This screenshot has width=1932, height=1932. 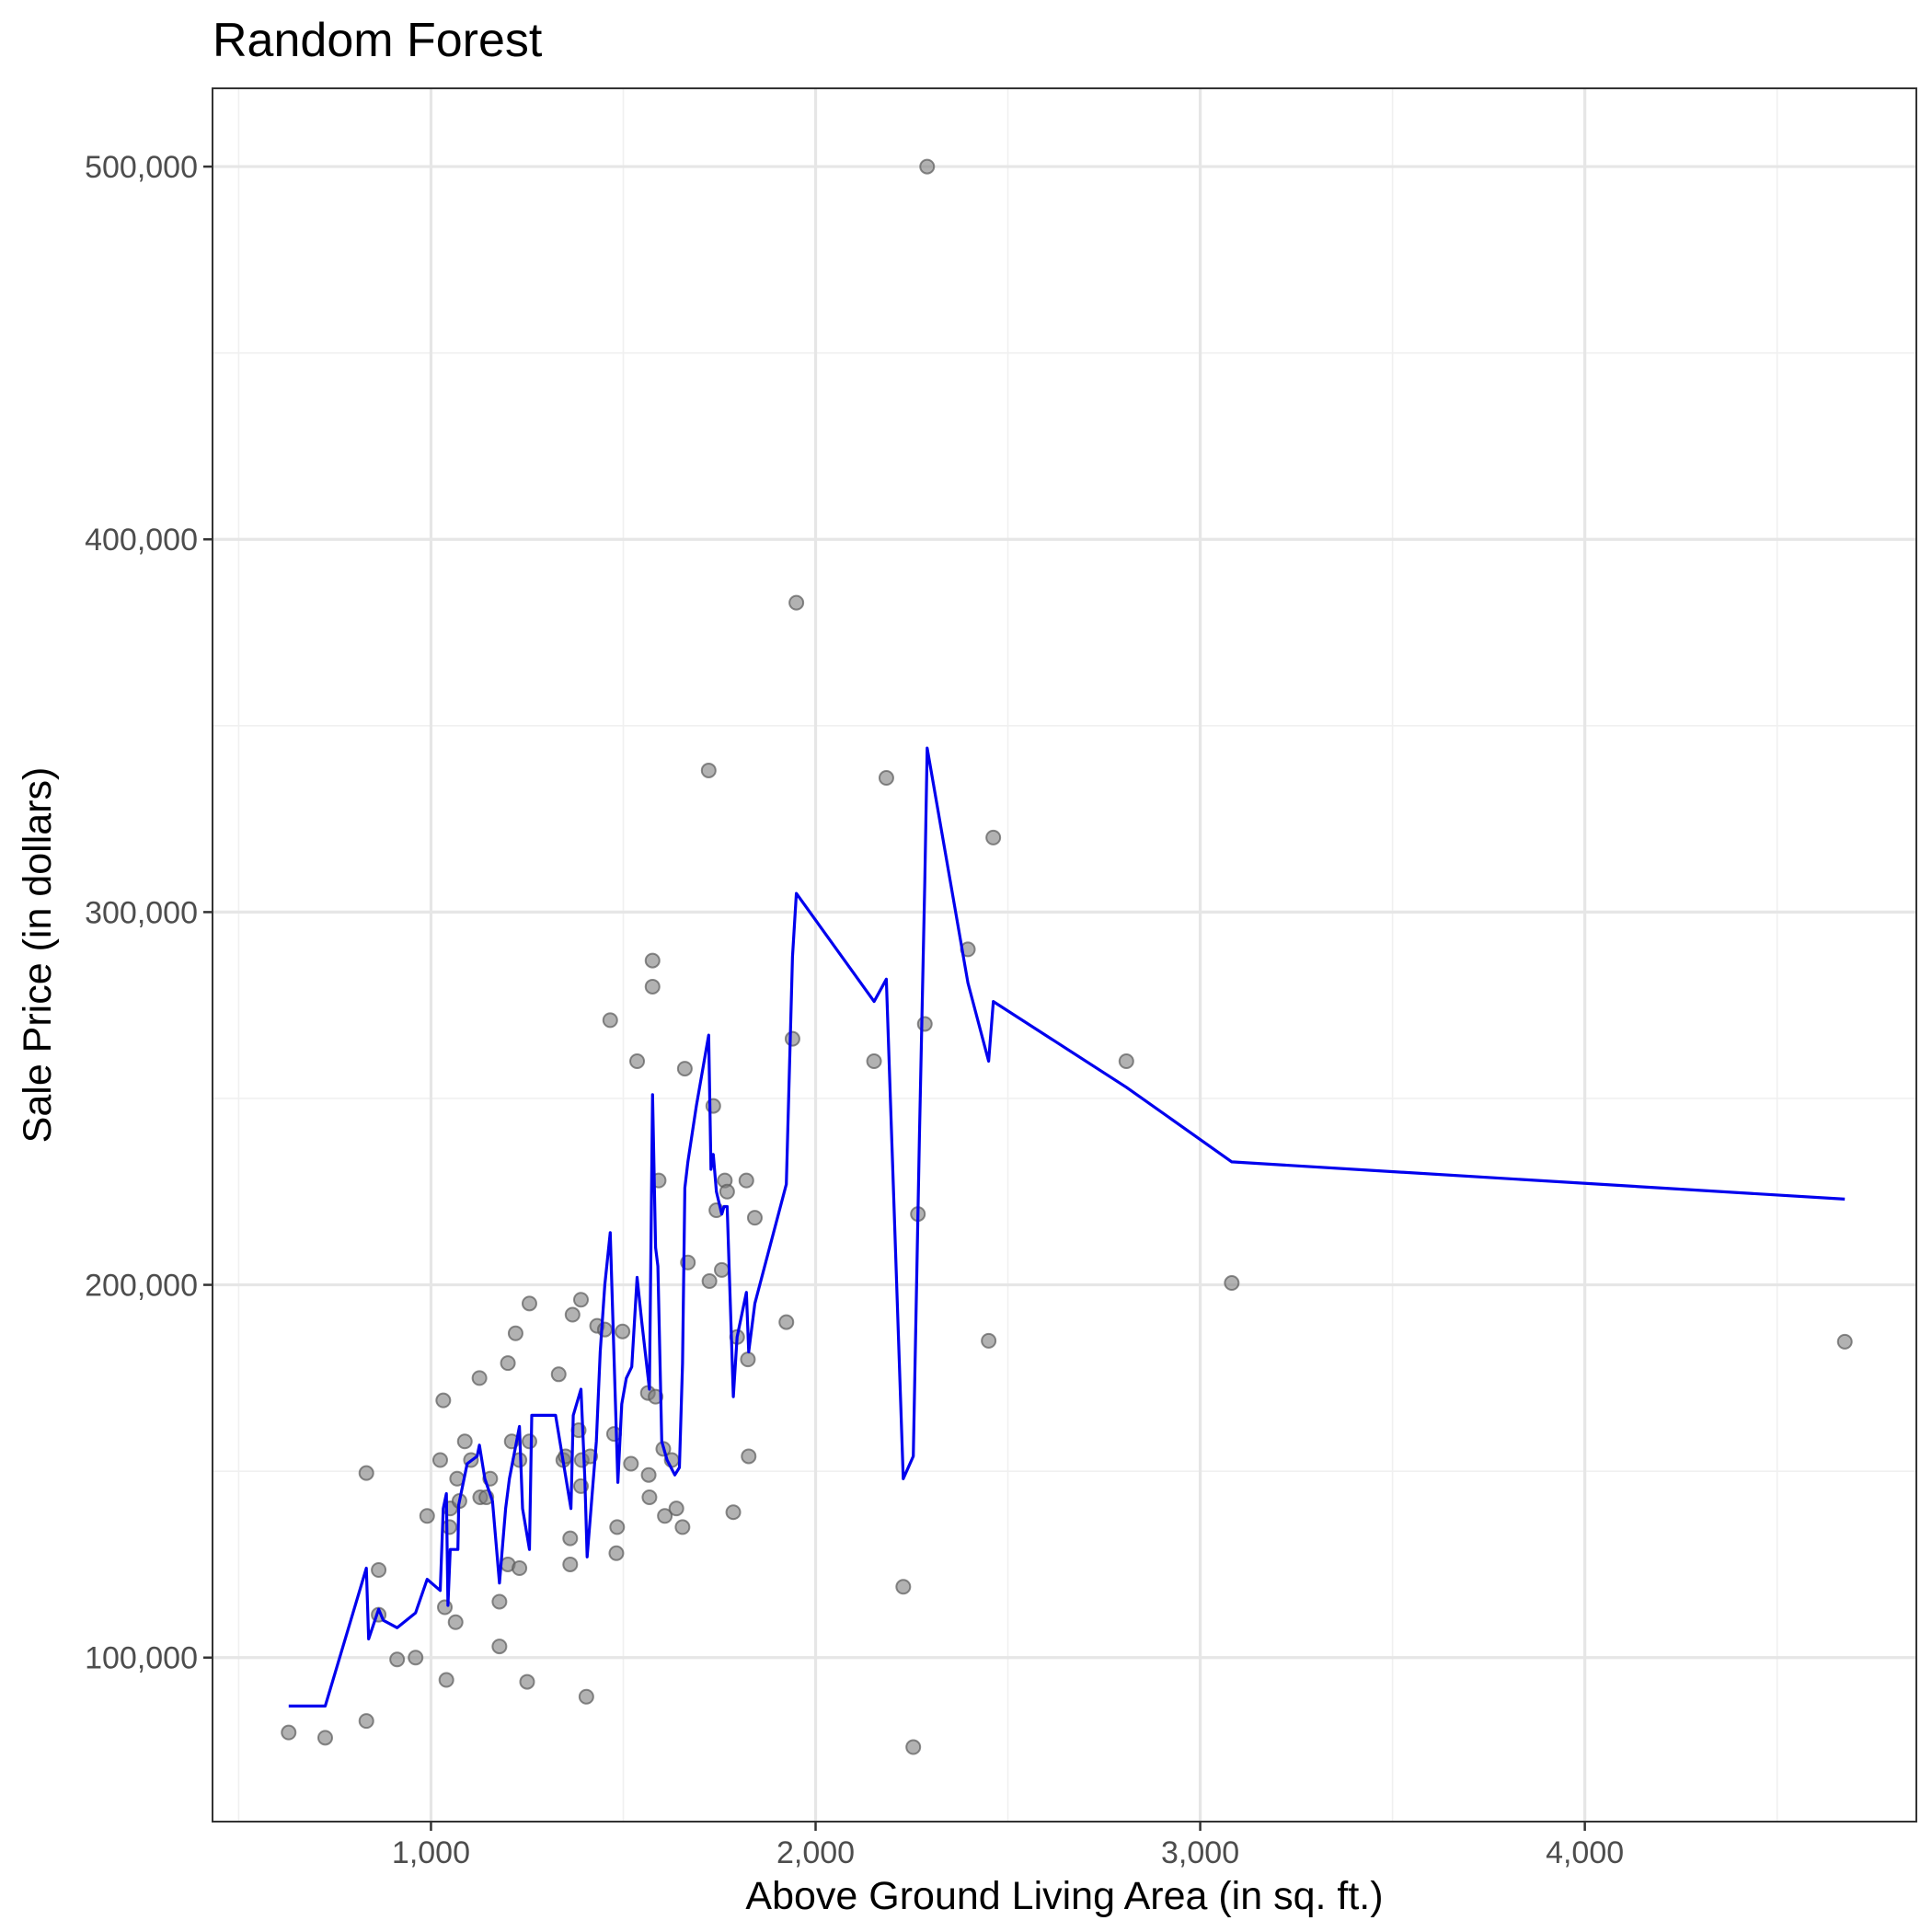 What do you see at coordinates (1064, 1896) in the screenshot?
I see `x-axis-title: Above Ground Living Area (in sq. ft.)` at bounding box center [1064, 1896].